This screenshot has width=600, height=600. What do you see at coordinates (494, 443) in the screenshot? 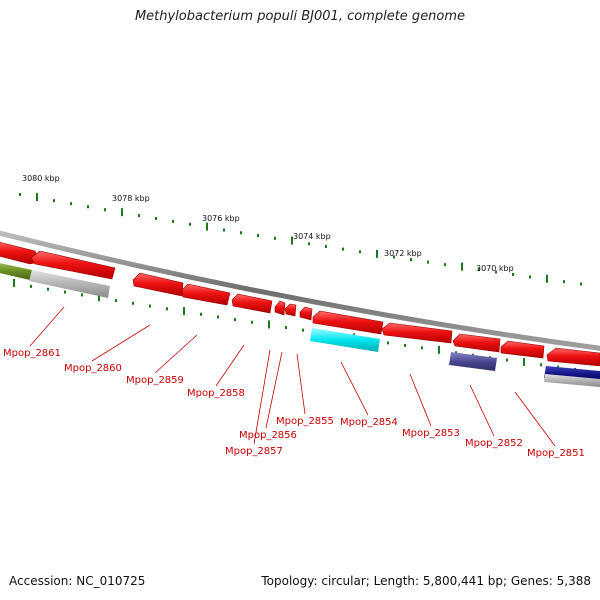
I see `gene-label: Mpop_2852` at bounding box center [494, 443].